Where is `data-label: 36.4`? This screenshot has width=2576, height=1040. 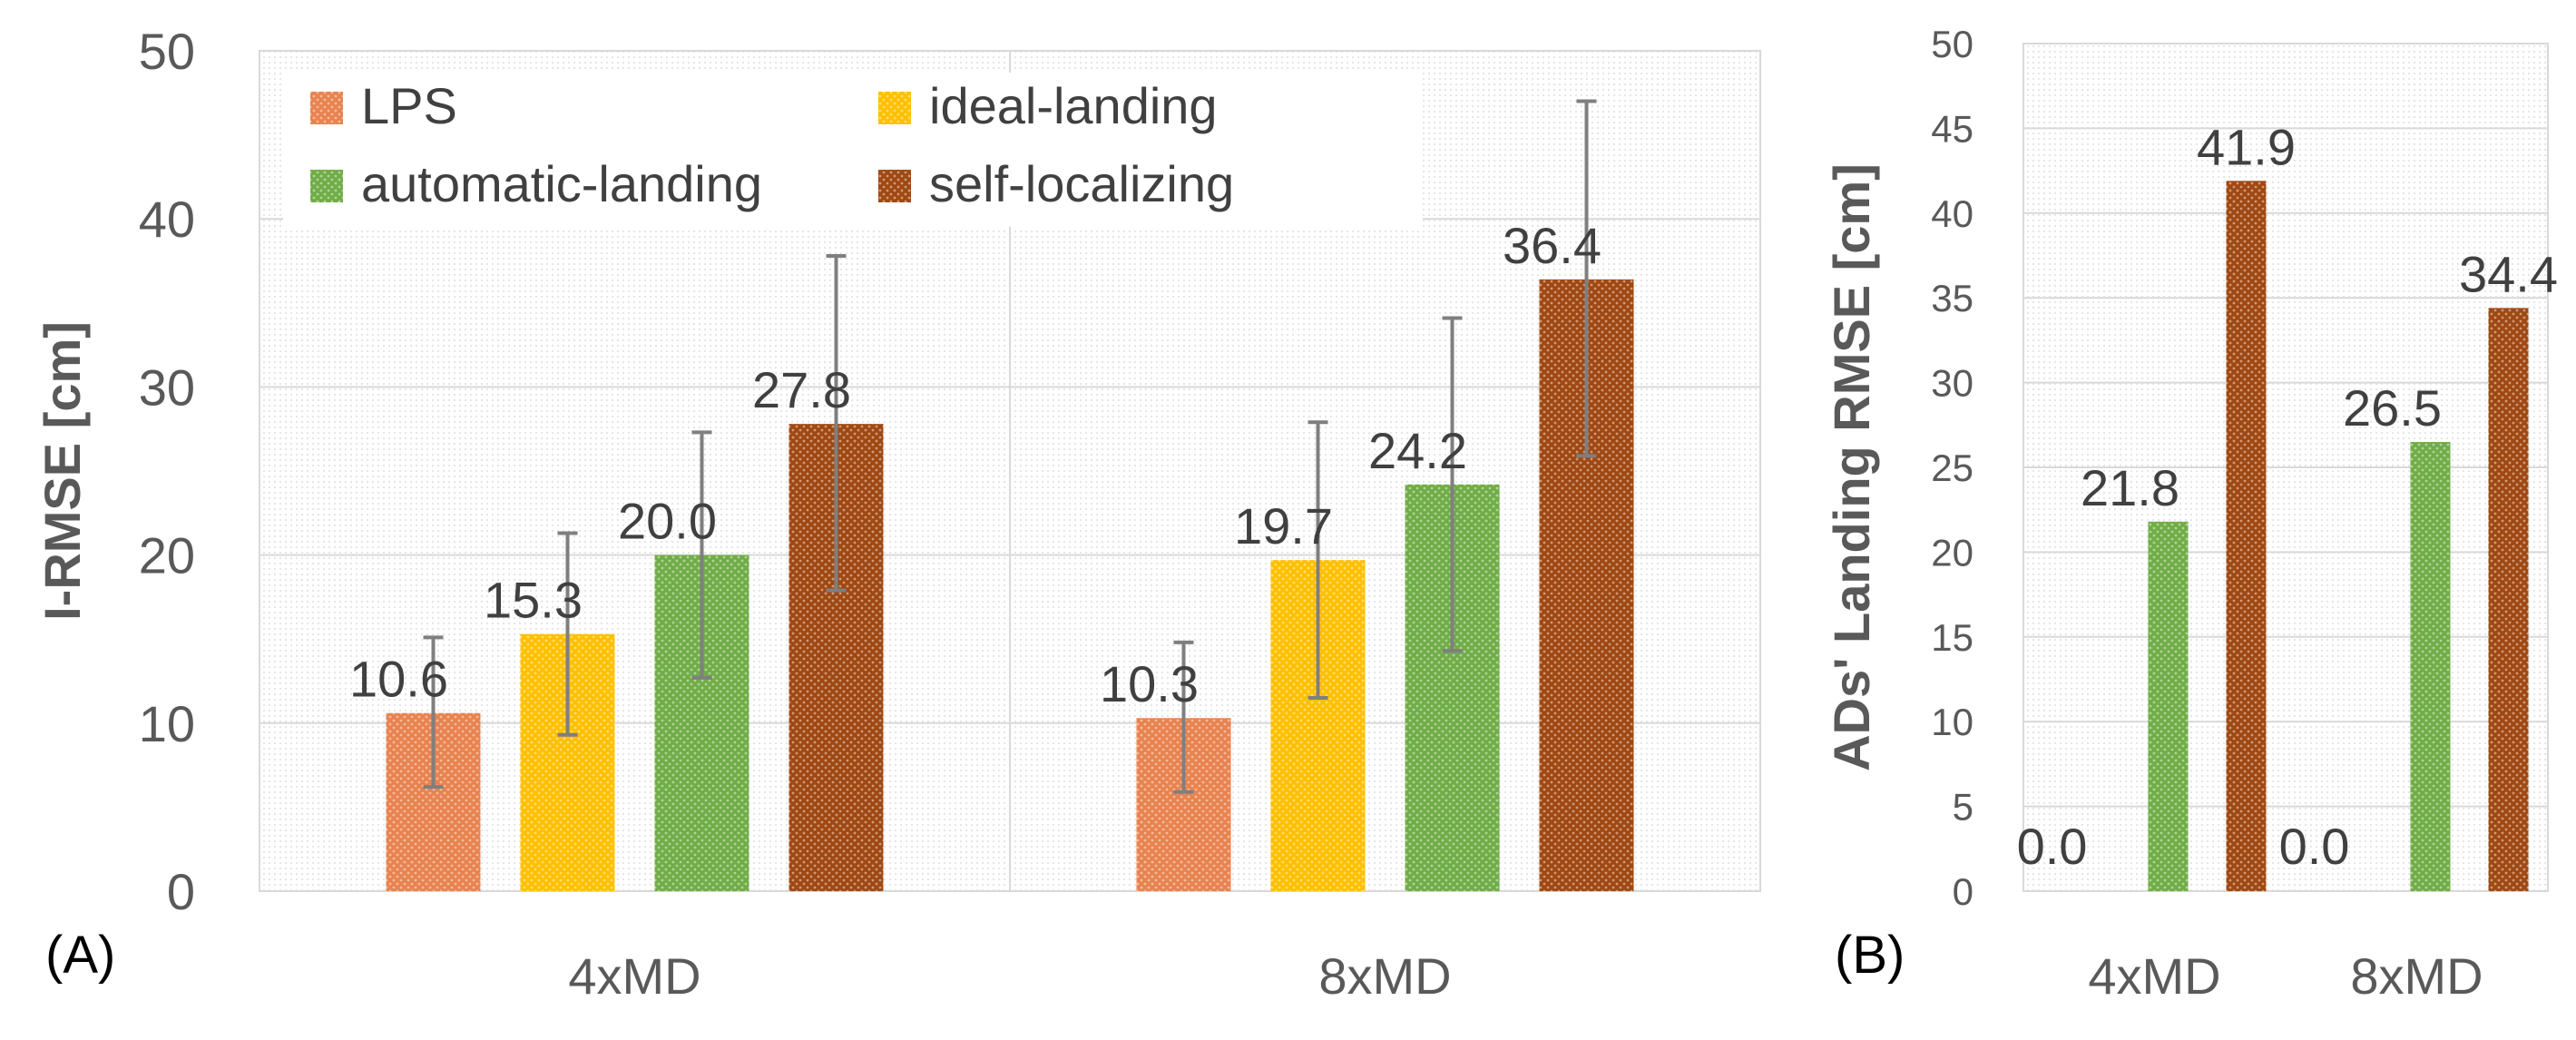
data-label: 36.4 is located at coordinates (1552, 246).